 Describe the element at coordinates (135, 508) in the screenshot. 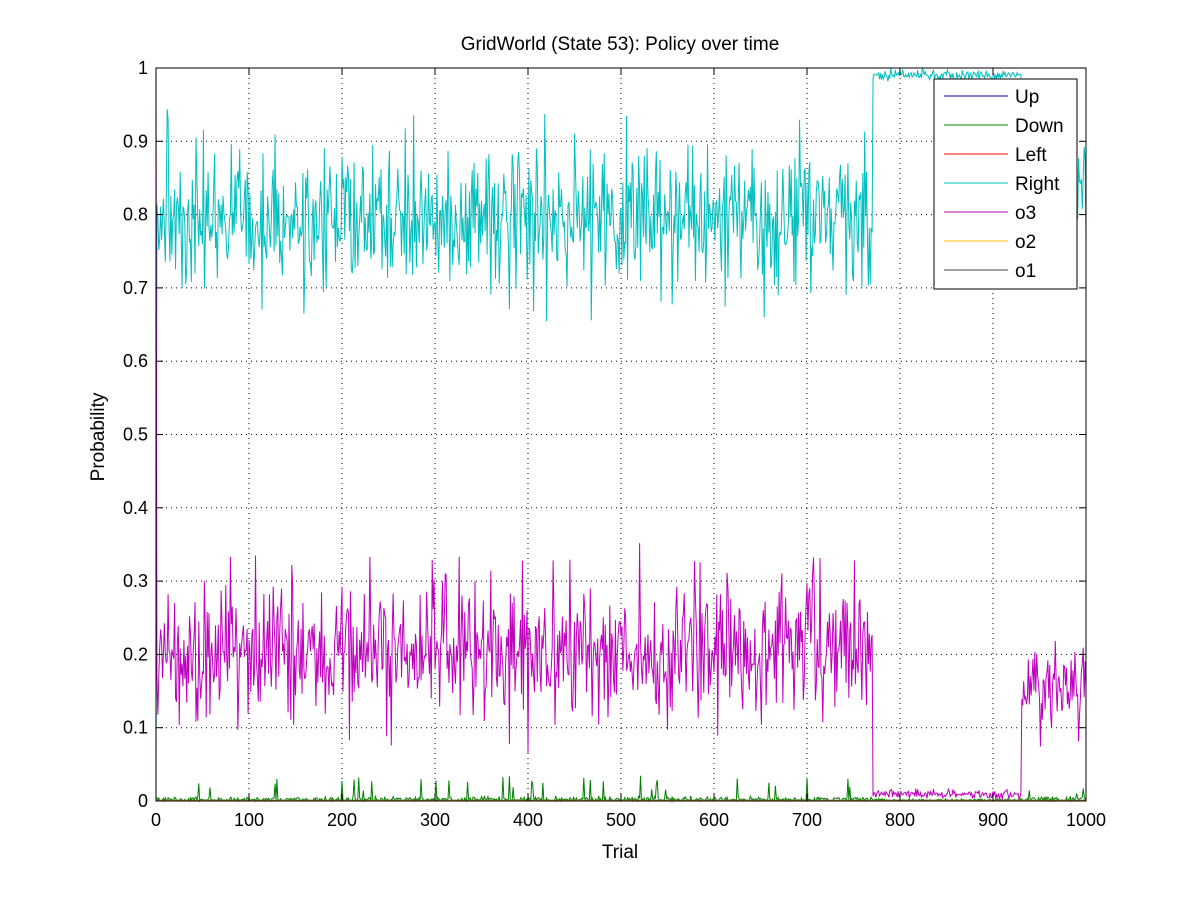

I see `y-tick-label: 0.4` at that location.